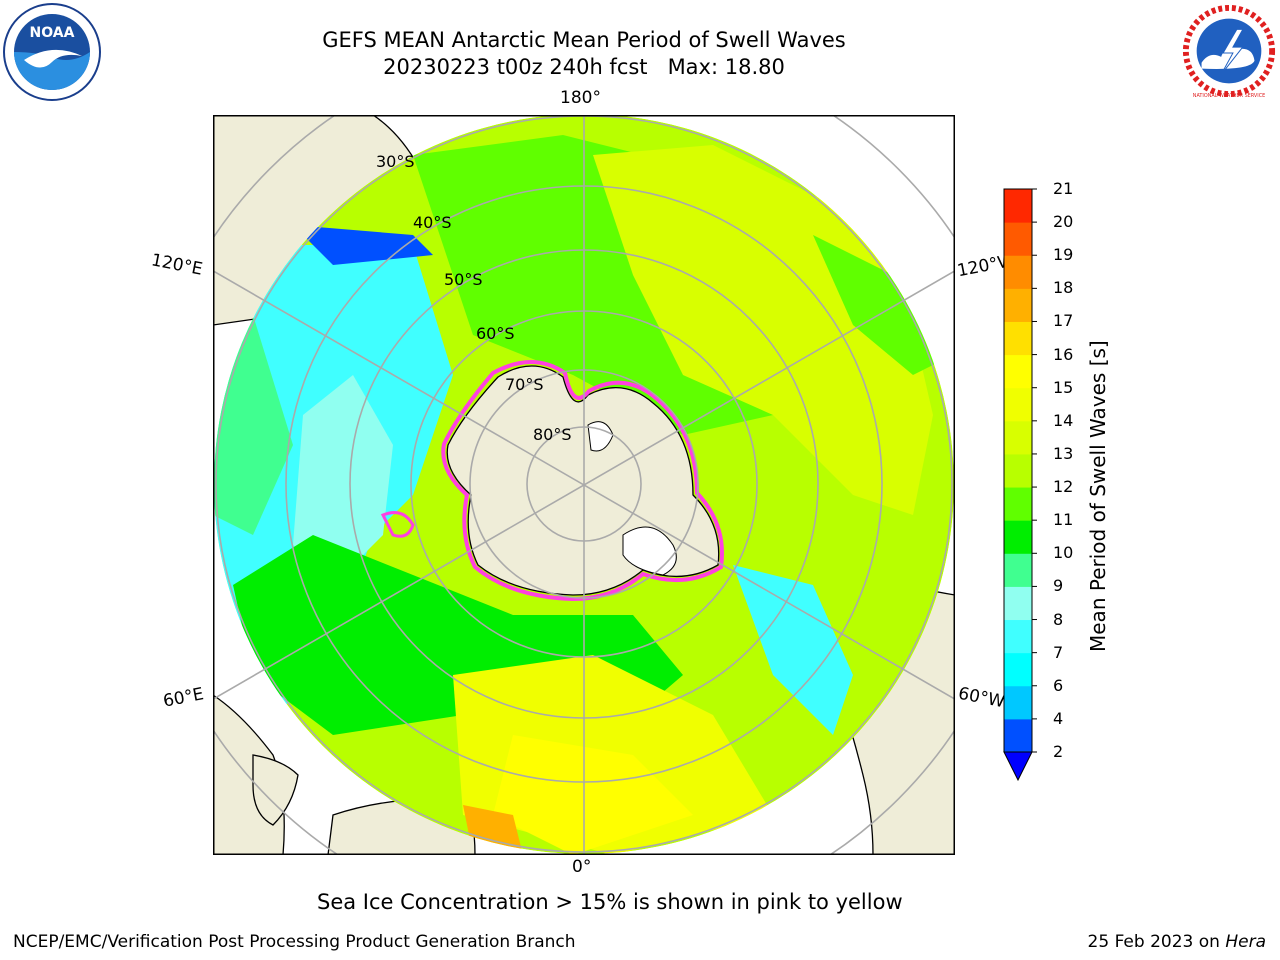  I want to click on nws-logo: NATIONAL WEATHER SERVICE, so click(1229, 51).